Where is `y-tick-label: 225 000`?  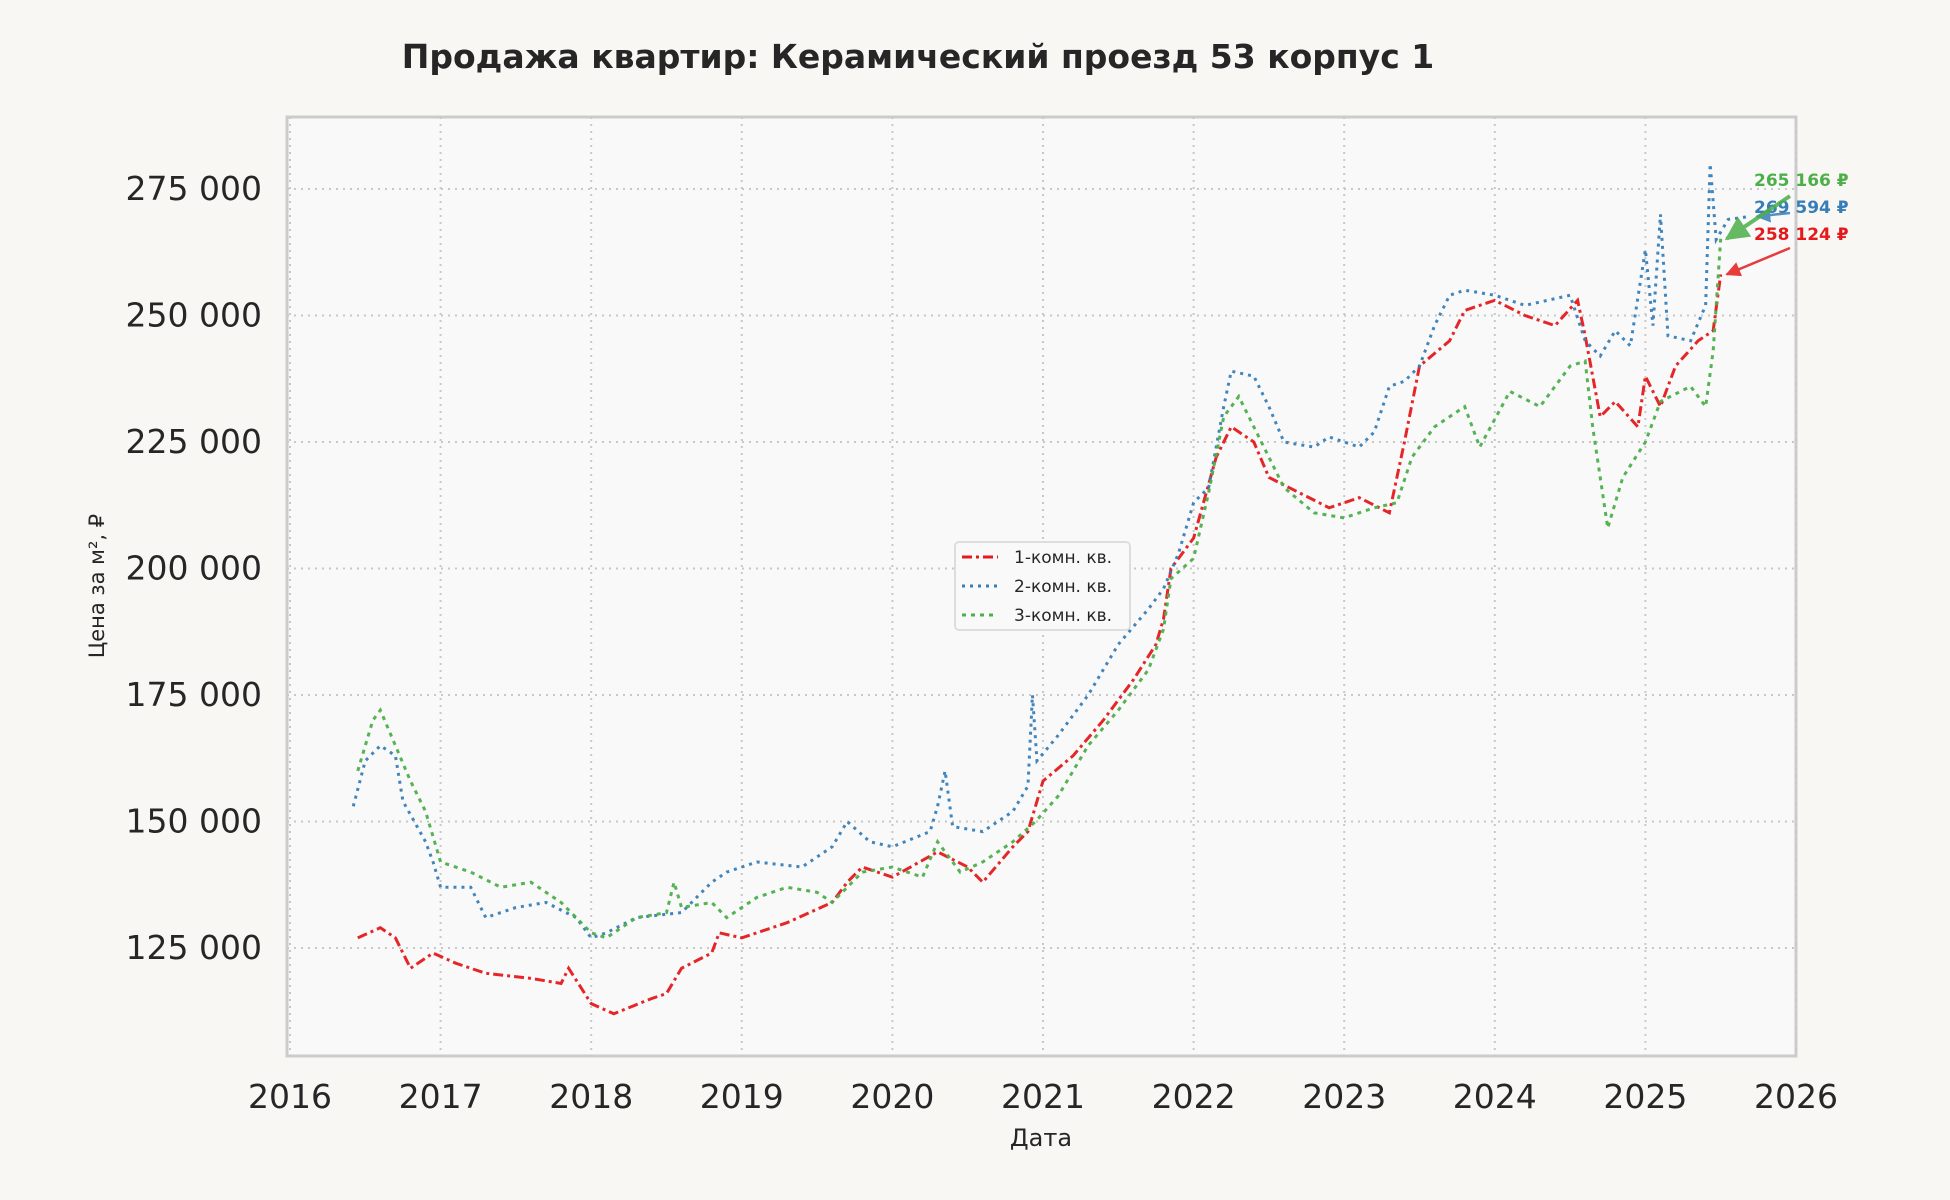 y-tick-label: 225 000 is located at coordinates (194, 441).